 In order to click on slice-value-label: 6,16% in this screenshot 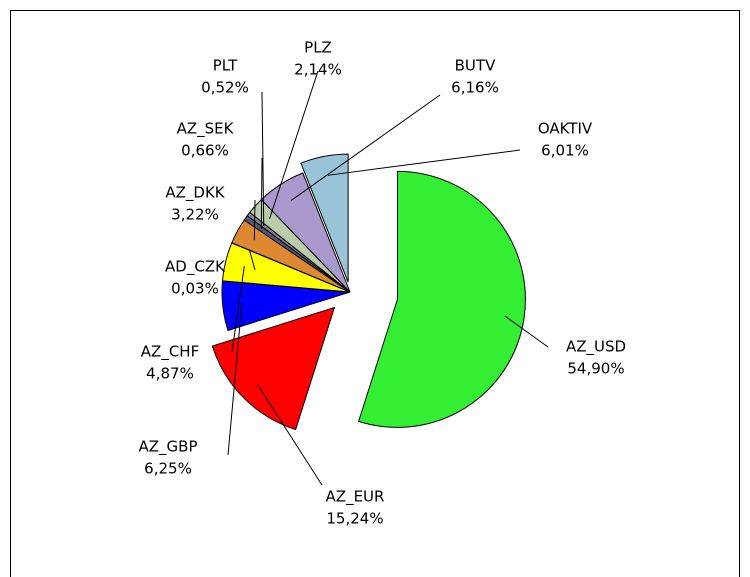, I will do `click(475, 88)`.